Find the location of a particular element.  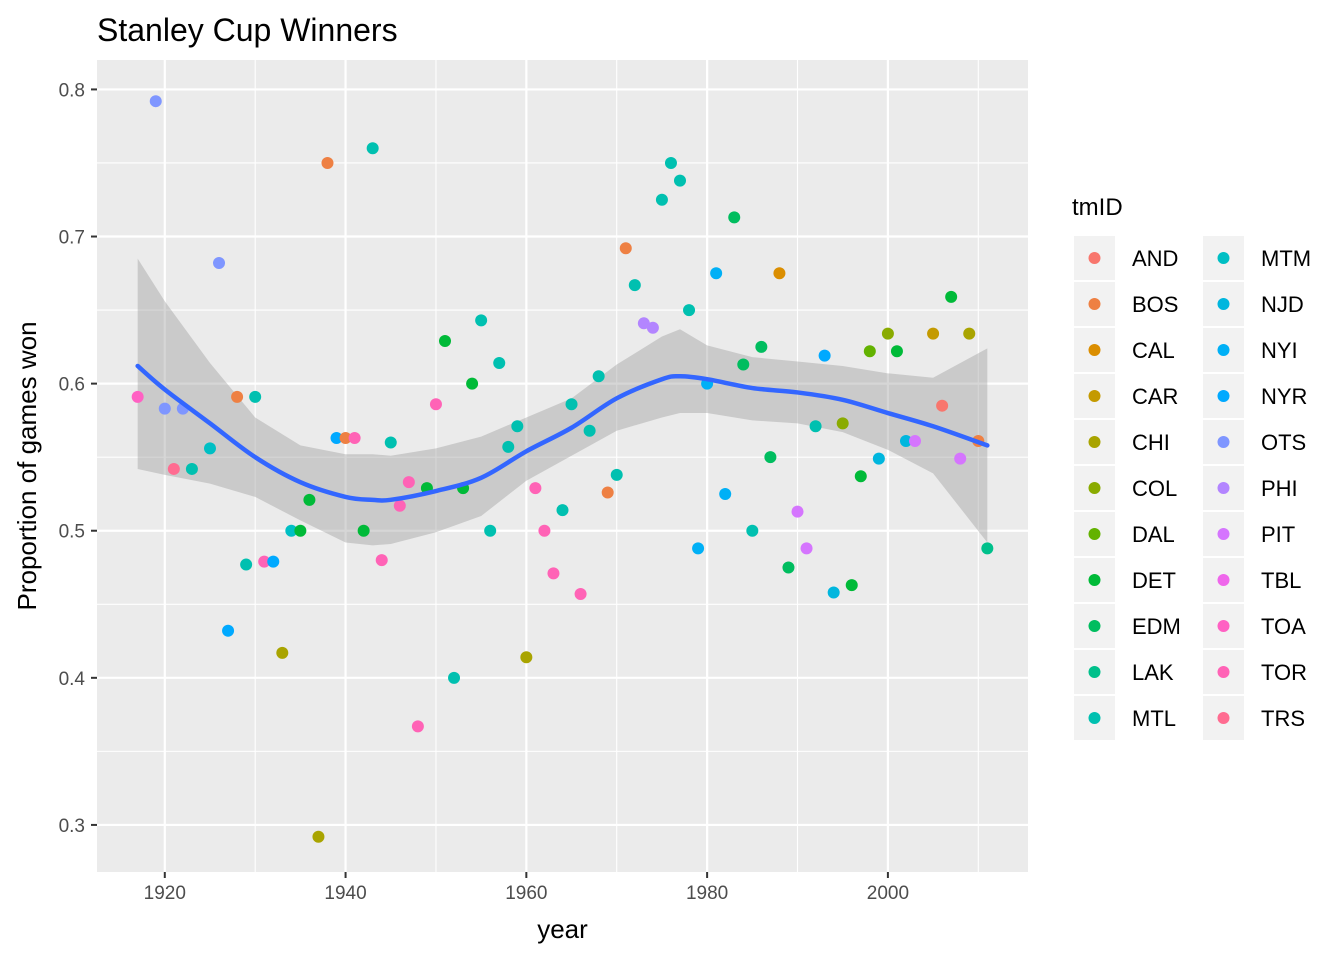

point-pit-1991 is located at coordinates (806, 548).